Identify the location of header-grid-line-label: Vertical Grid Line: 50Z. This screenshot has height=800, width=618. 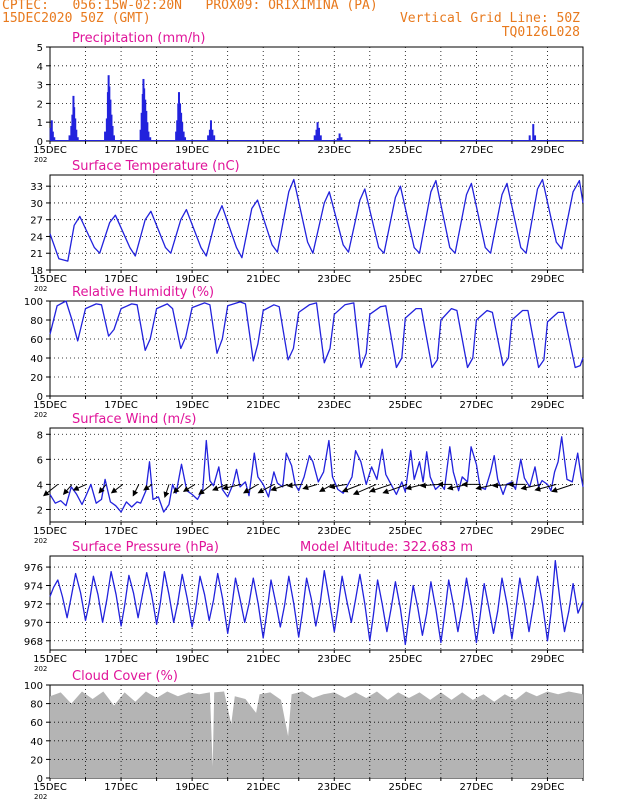
(489, 18).